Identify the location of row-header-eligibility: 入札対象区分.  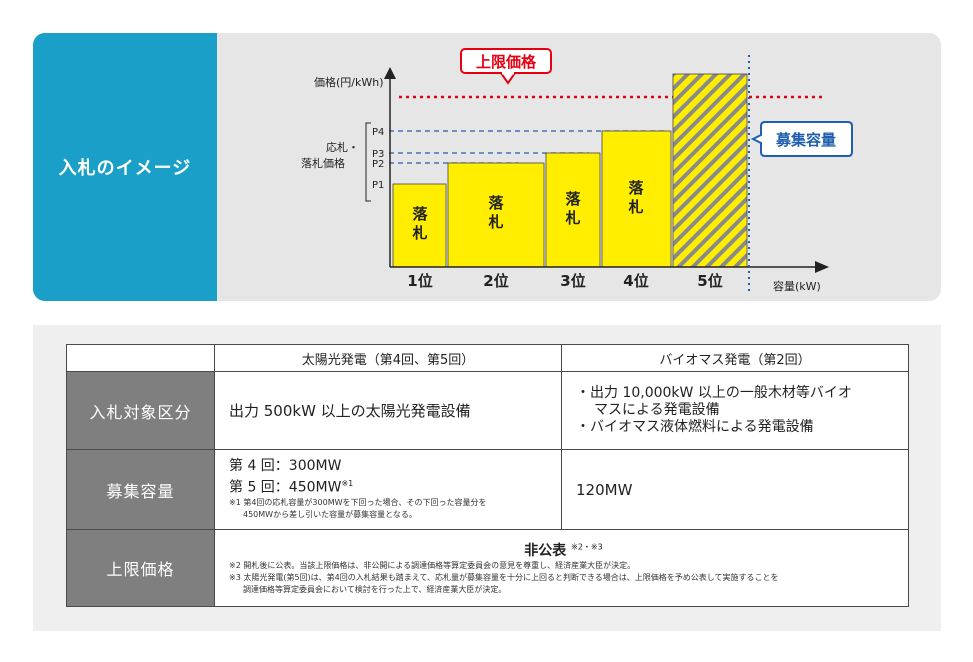
(140, 410).